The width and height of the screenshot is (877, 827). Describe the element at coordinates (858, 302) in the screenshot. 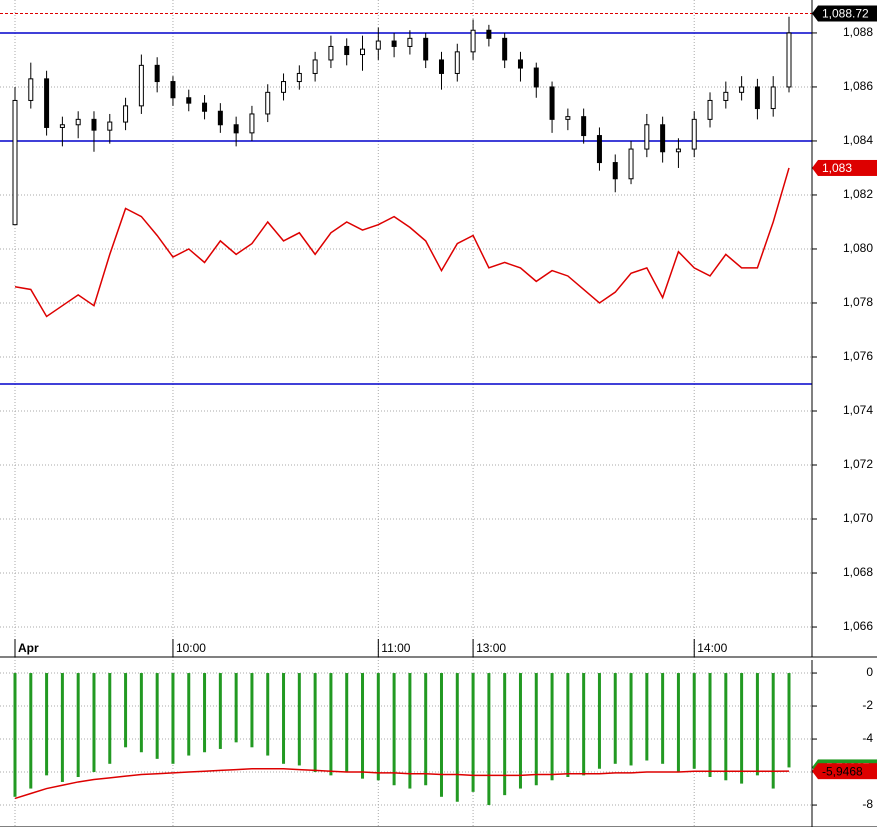

I see `y-tick-label: 1,078` at that location.